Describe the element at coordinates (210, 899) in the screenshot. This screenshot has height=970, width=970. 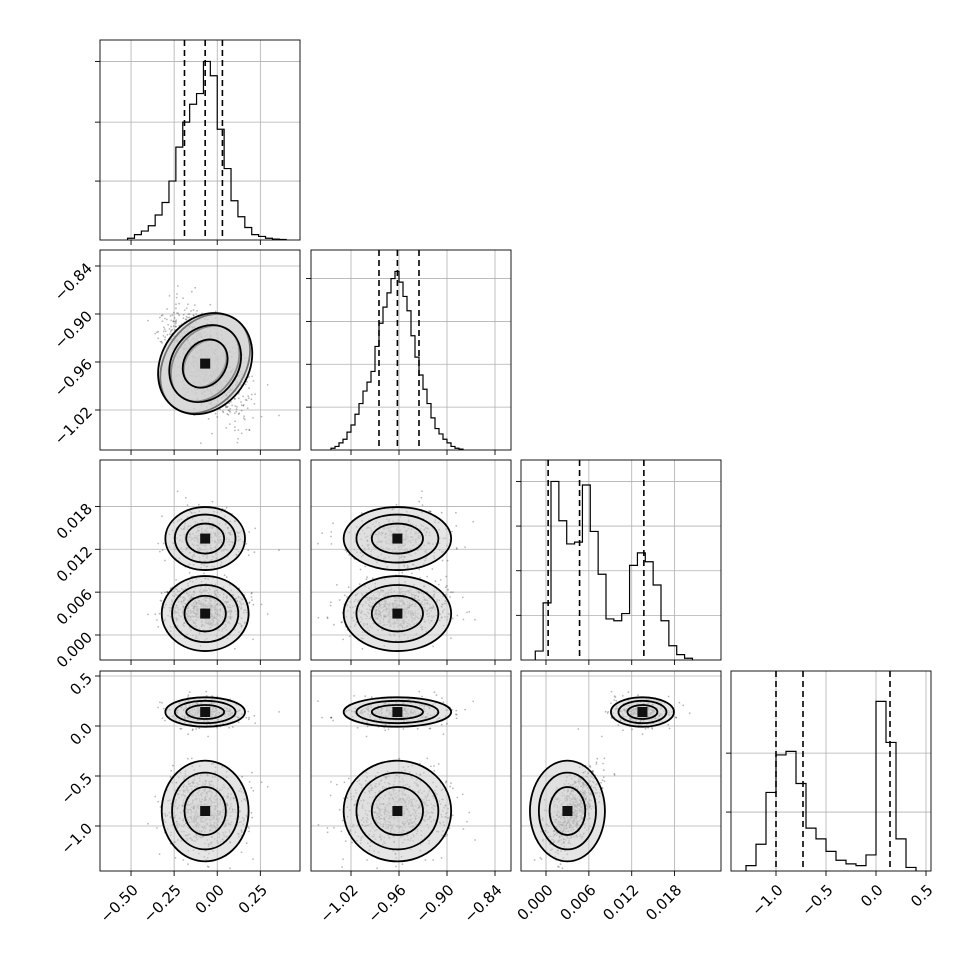
I see `x-tick-label: 0.00` at that location.